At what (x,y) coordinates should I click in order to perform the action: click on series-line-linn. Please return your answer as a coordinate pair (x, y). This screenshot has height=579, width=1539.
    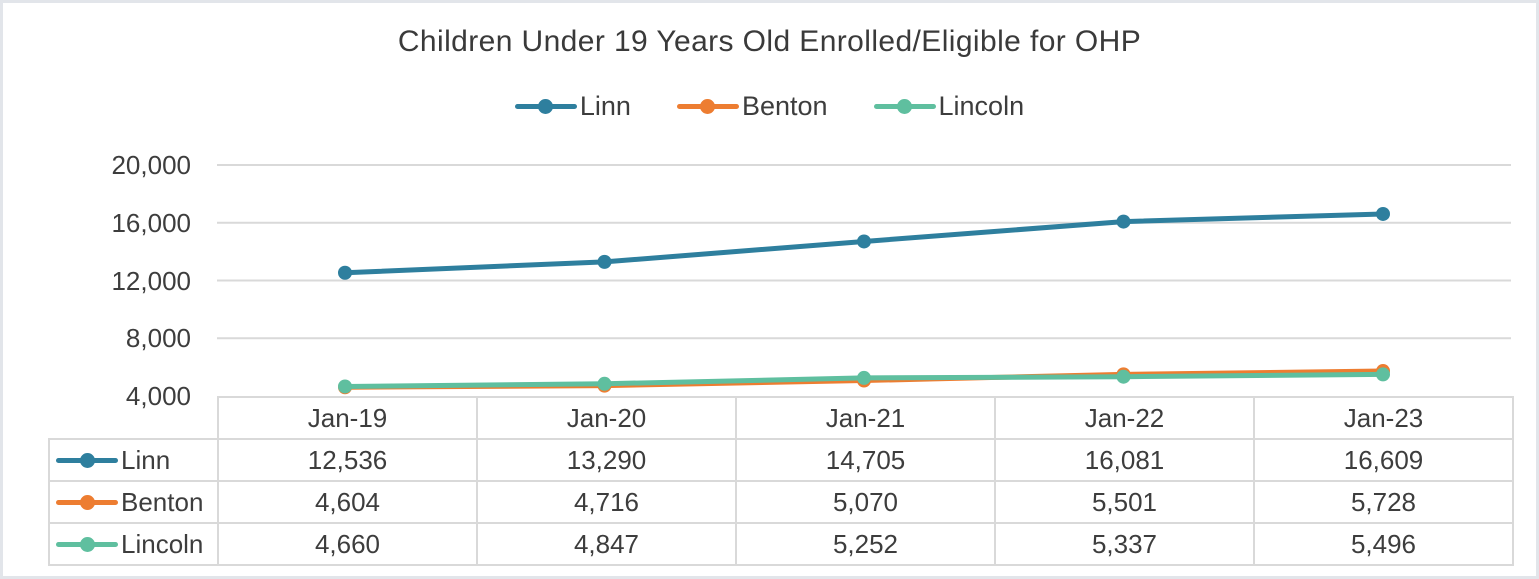
    Looking at the image, I should click on (864, 243).